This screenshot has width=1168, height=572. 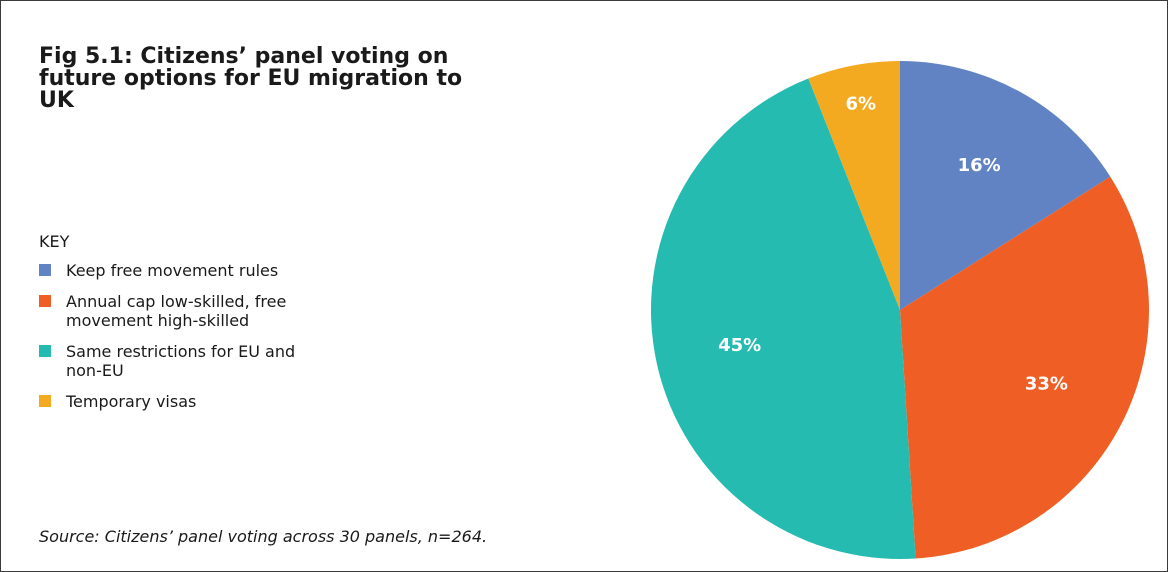 I want to click on pie-slice-label: 6%, so click(x=861, y=104).